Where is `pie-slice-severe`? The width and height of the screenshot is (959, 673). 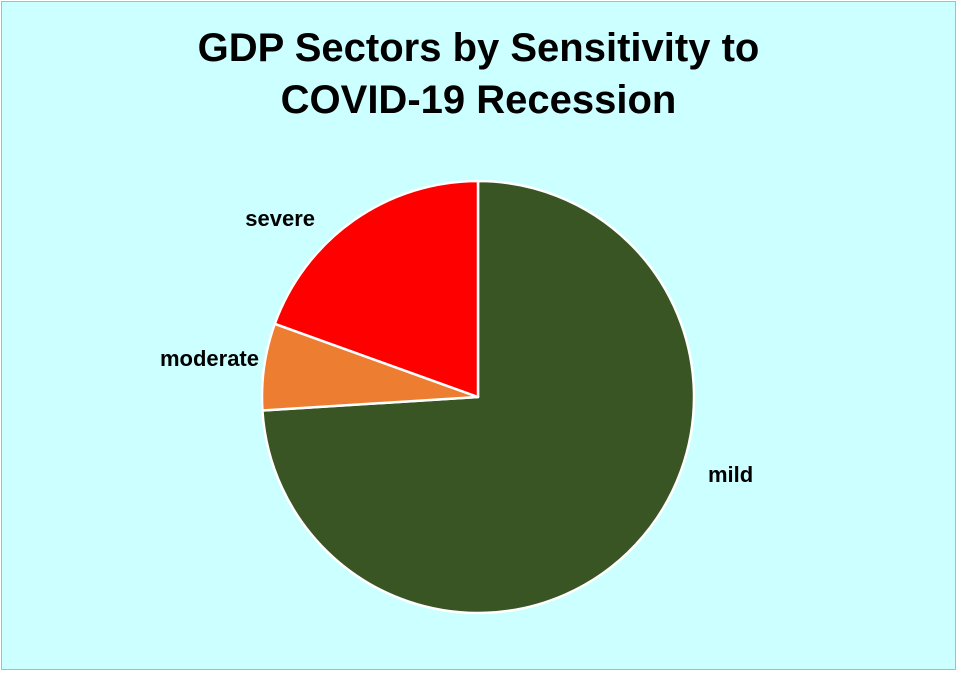
pie-slice-severe is located at coordinates (376, 289).